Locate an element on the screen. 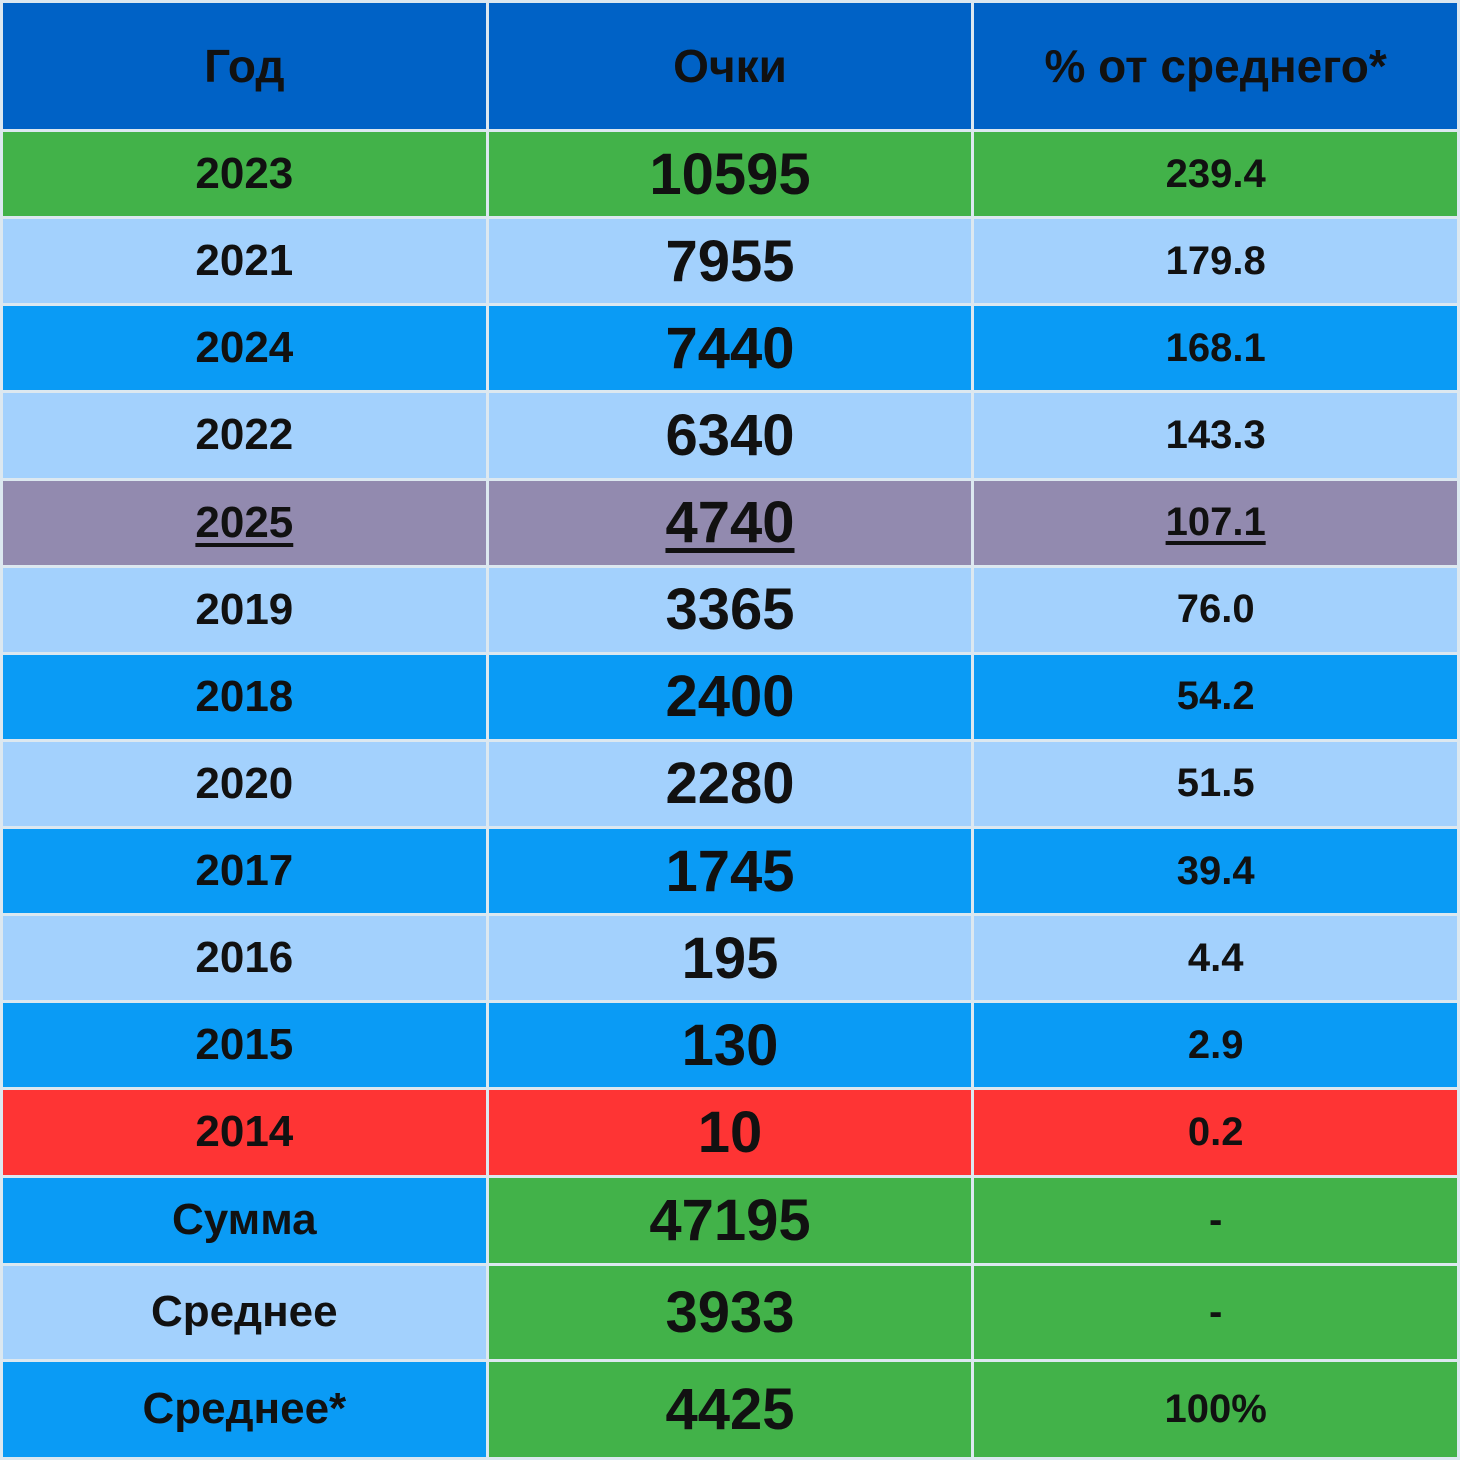  table-row: Среднее 3933 - is located at coordinates (730, 1312).